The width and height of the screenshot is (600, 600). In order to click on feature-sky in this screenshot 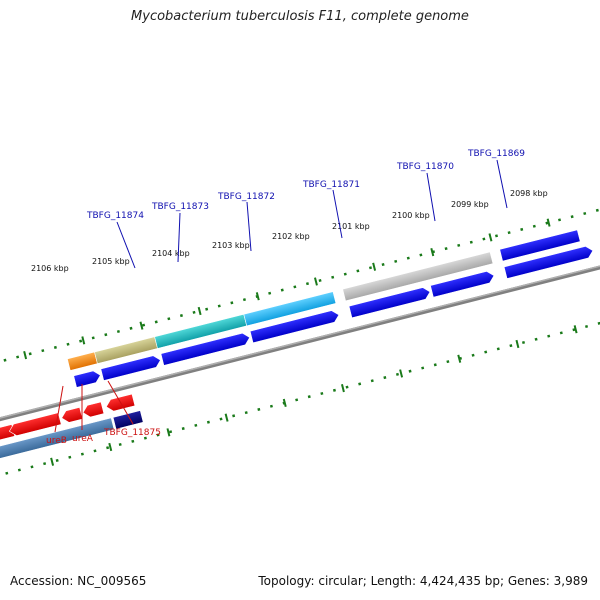, I will do `click(290, 309)`.